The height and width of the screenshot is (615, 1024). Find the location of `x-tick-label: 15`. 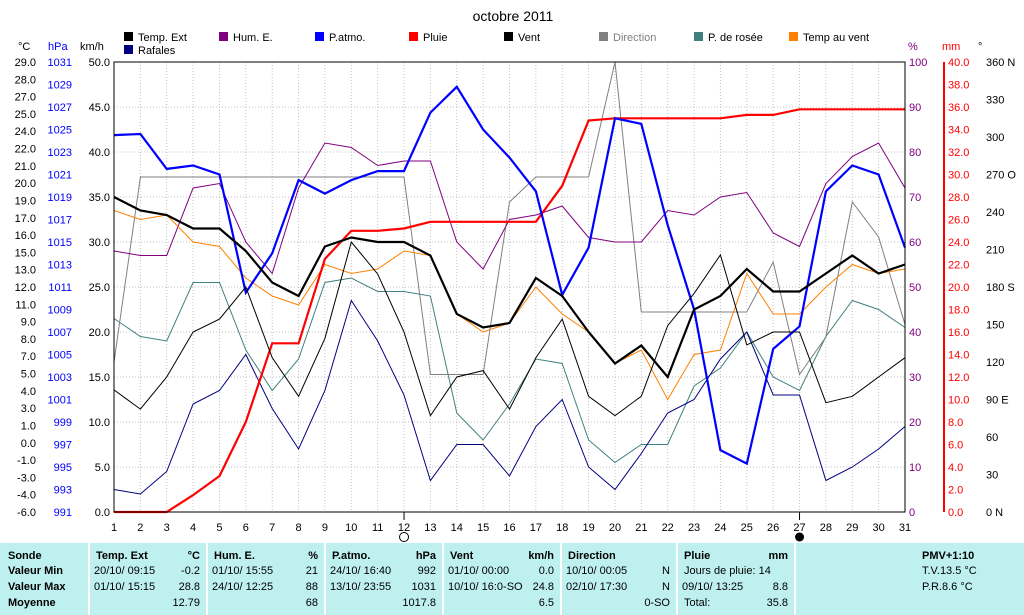

x-tick-label: 15 is located at coordinates (483, 528).